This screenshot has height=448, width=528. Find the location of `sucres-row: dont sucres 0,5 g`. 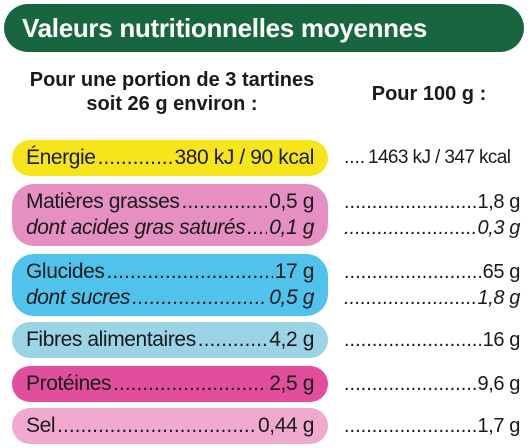

sucres-row: dont sucres 0,5 g is located at coordinates (170, 298).